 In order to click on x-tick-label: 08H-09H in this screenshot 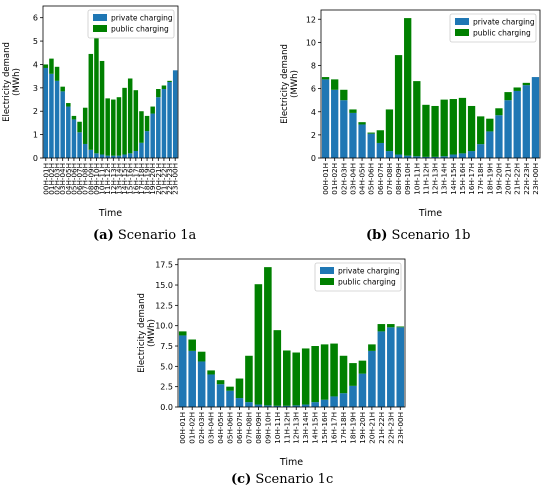, I will do `click(90, 179)`.